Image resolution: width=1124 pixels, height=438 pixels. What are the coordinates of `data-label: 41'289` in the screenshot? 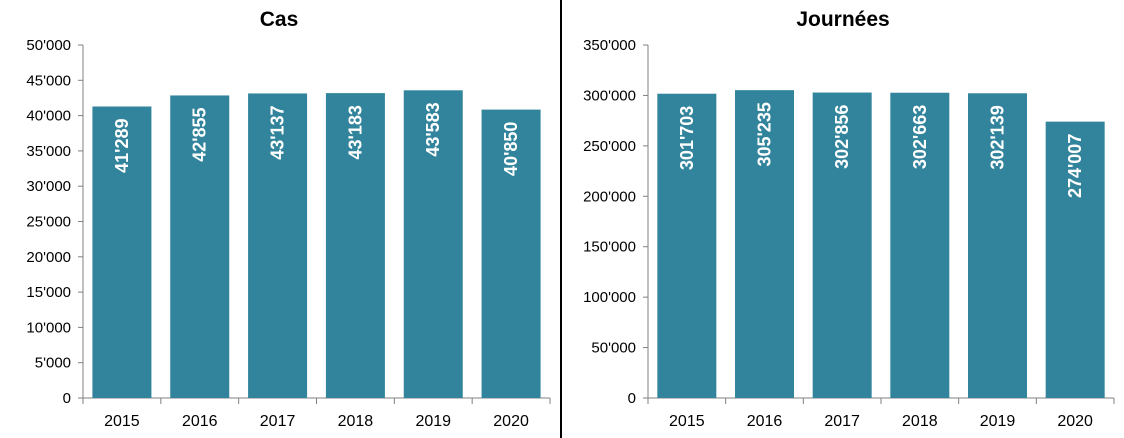 It's located at (122, 145).